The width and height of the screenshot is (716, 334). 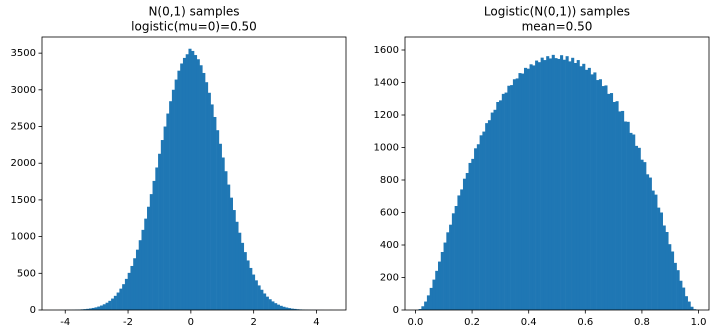 What do you see at coordinates (416, 322) in the screenshot?
I see `x-tick-label: 0.0` at bounding box center [416, 322].